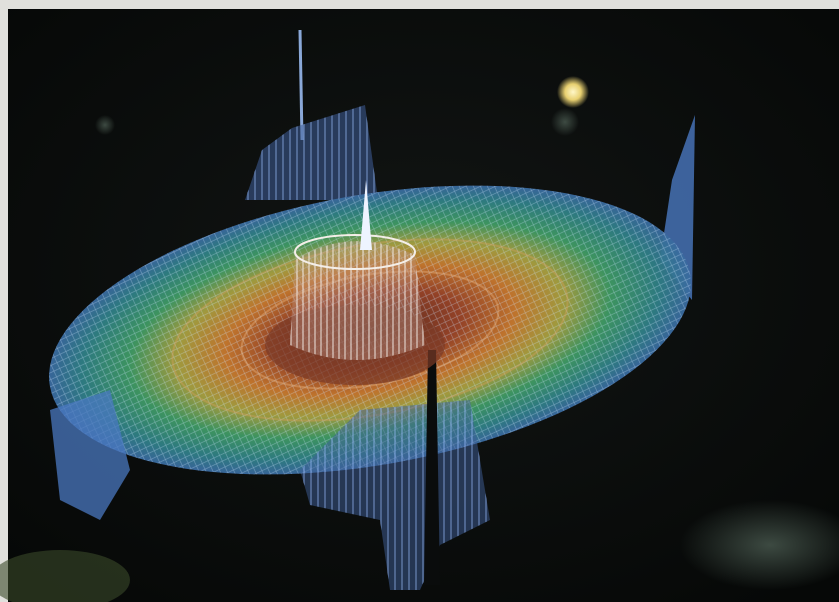  What do you see at coordinates (432, 467) in the screenshot?
I see `shadow-spike` at bounding box center [432, 467].